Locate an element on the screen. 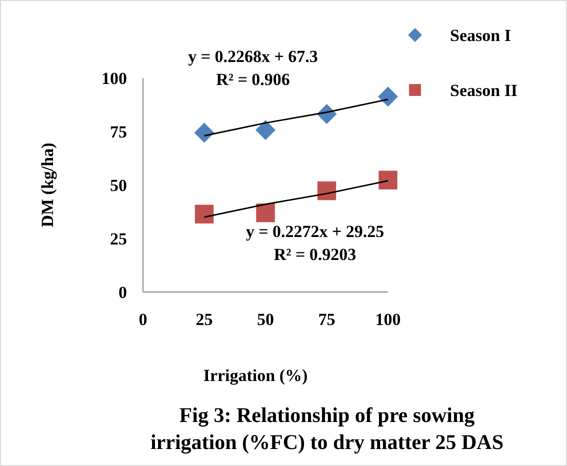 Image resolution: width=567 pixels, height=466 pixels. x-axis-title: Irrigation (%) is located at coordinates (255, 375).